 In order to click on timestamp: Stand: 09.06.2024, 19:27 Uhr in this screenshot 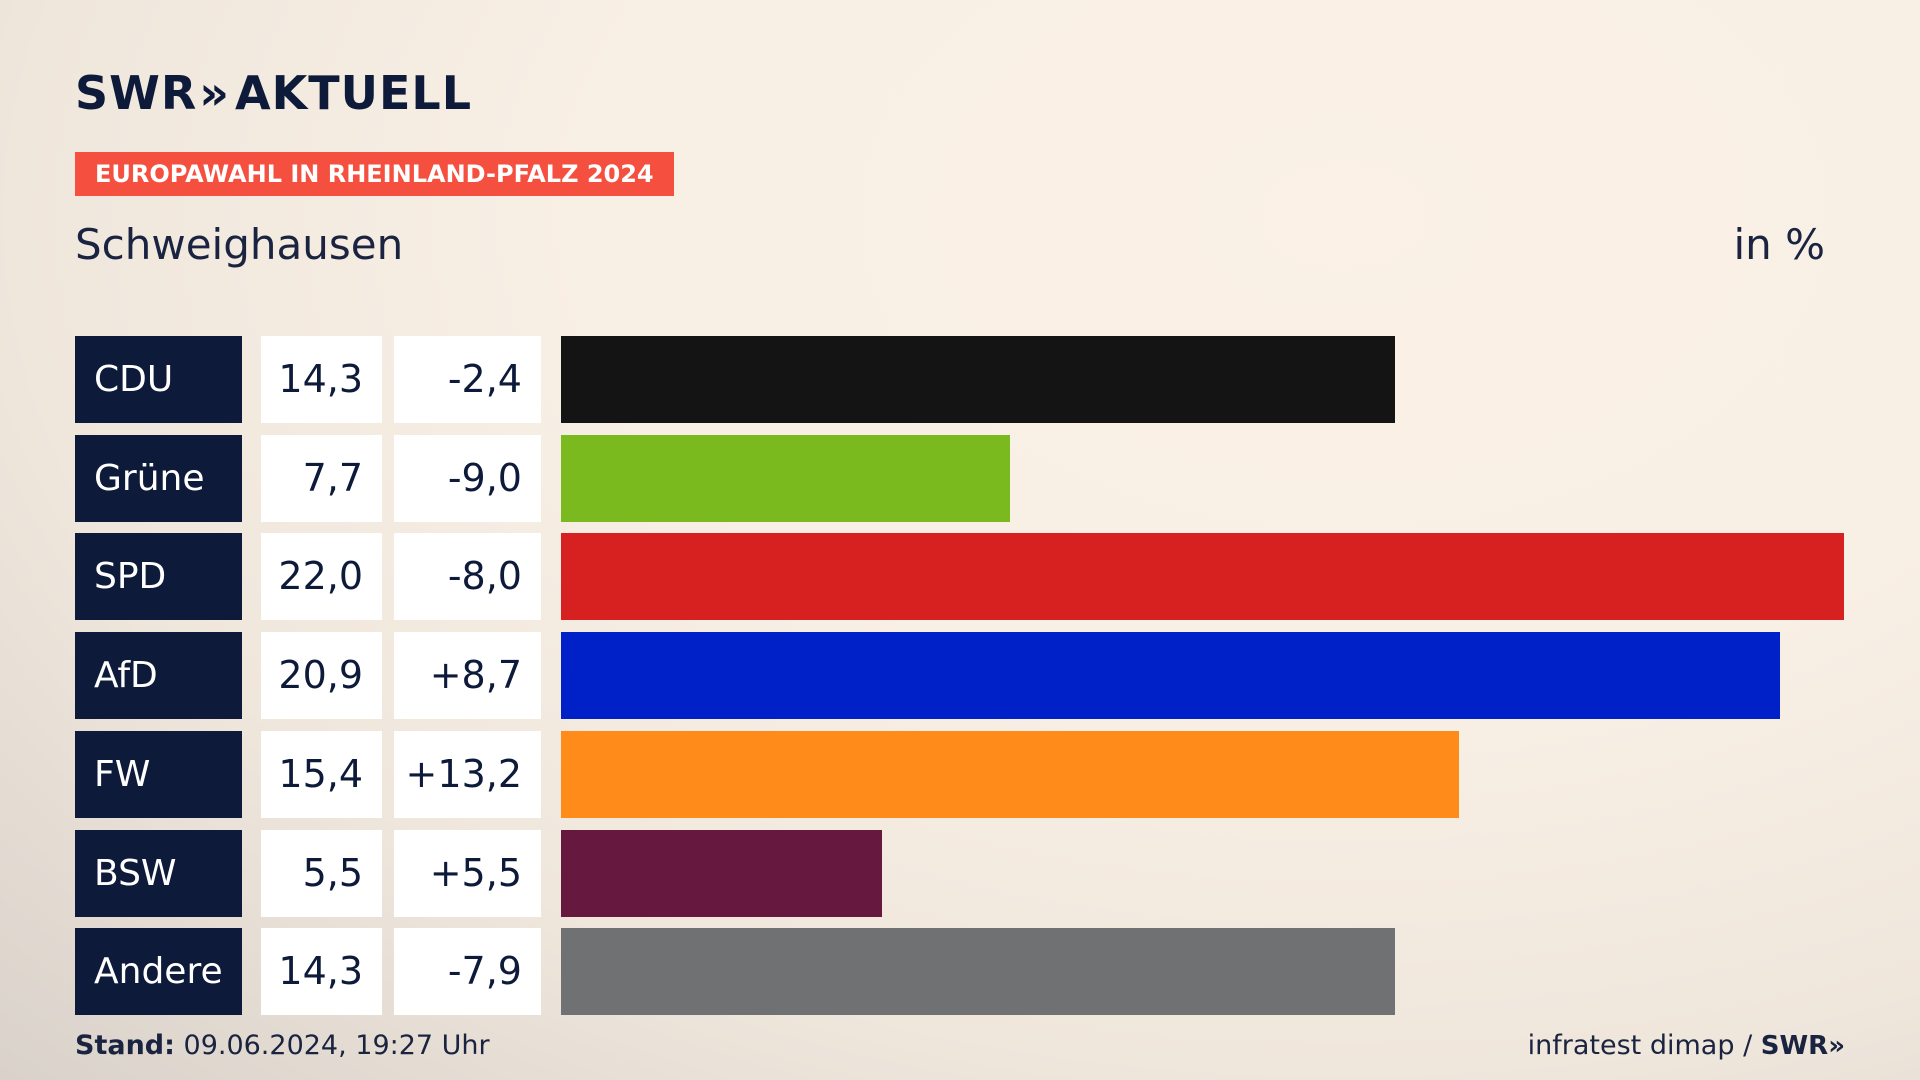, I will do `click(282, 1045)`.